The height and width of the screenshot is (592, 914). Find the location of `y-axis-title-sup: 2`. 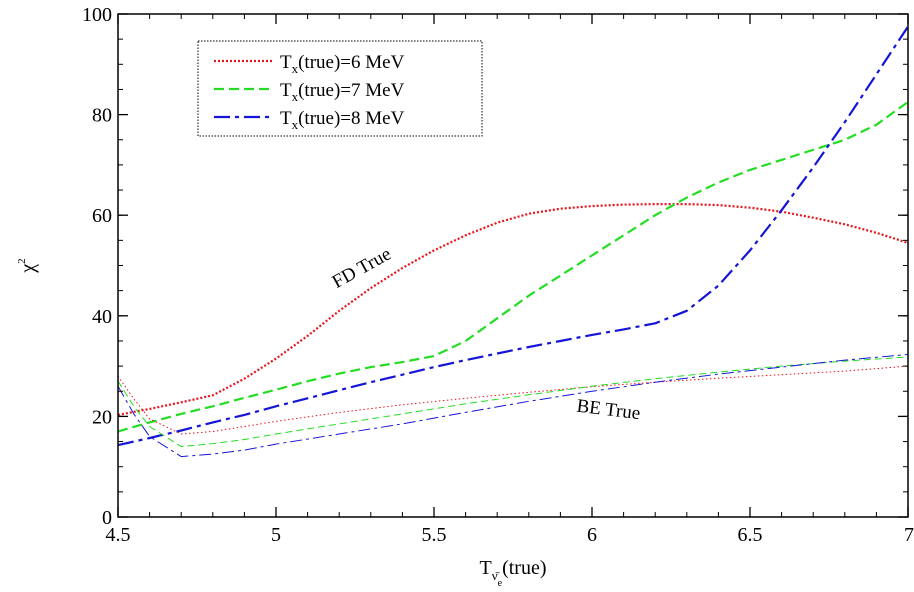

y-axis-title-sup: 2 is located at coordinates (22, 261).